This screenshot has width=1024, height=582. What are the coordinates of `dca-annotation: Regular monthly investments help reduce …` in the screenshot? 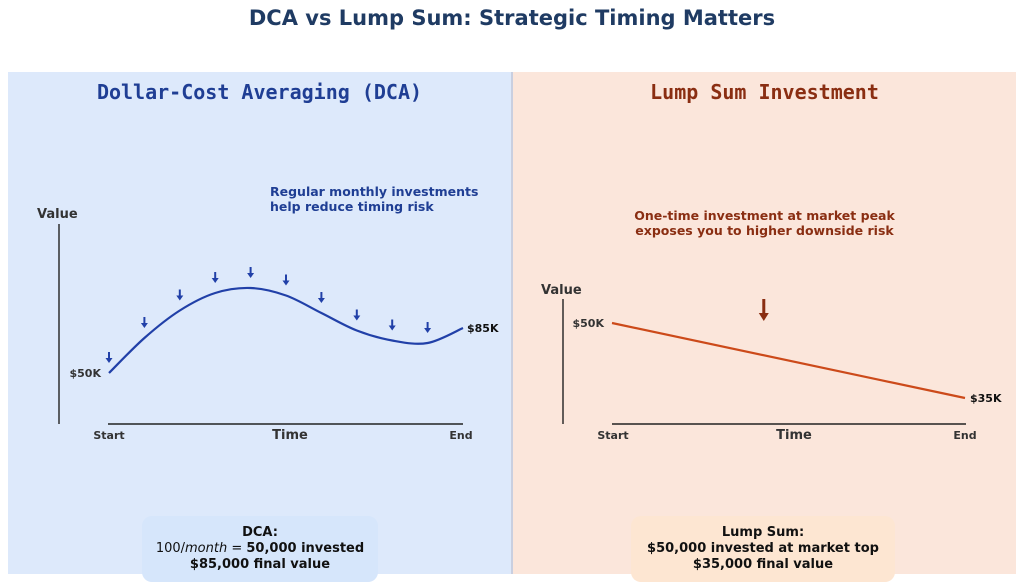 It's located at (374, 199).